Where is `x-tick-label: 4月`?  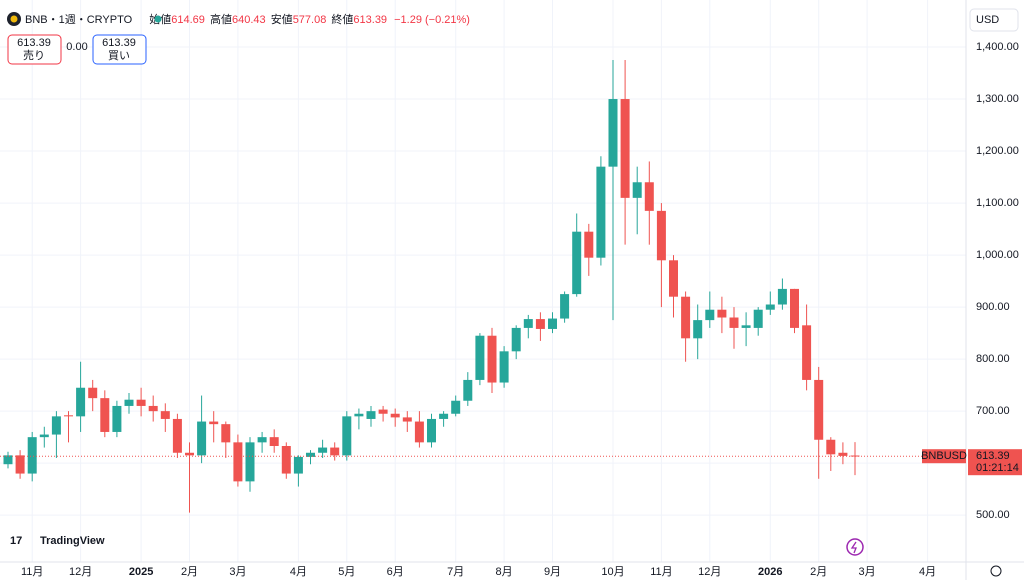 x-tick-label: 4月 is located at coordinates (298, 572).